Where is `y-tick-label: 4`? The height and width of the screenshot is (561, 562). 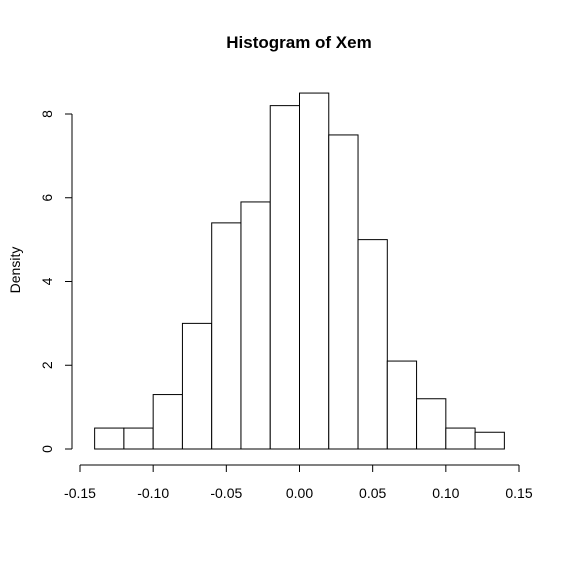 y-tick-label: 4 is located at coordinates (47, 281).